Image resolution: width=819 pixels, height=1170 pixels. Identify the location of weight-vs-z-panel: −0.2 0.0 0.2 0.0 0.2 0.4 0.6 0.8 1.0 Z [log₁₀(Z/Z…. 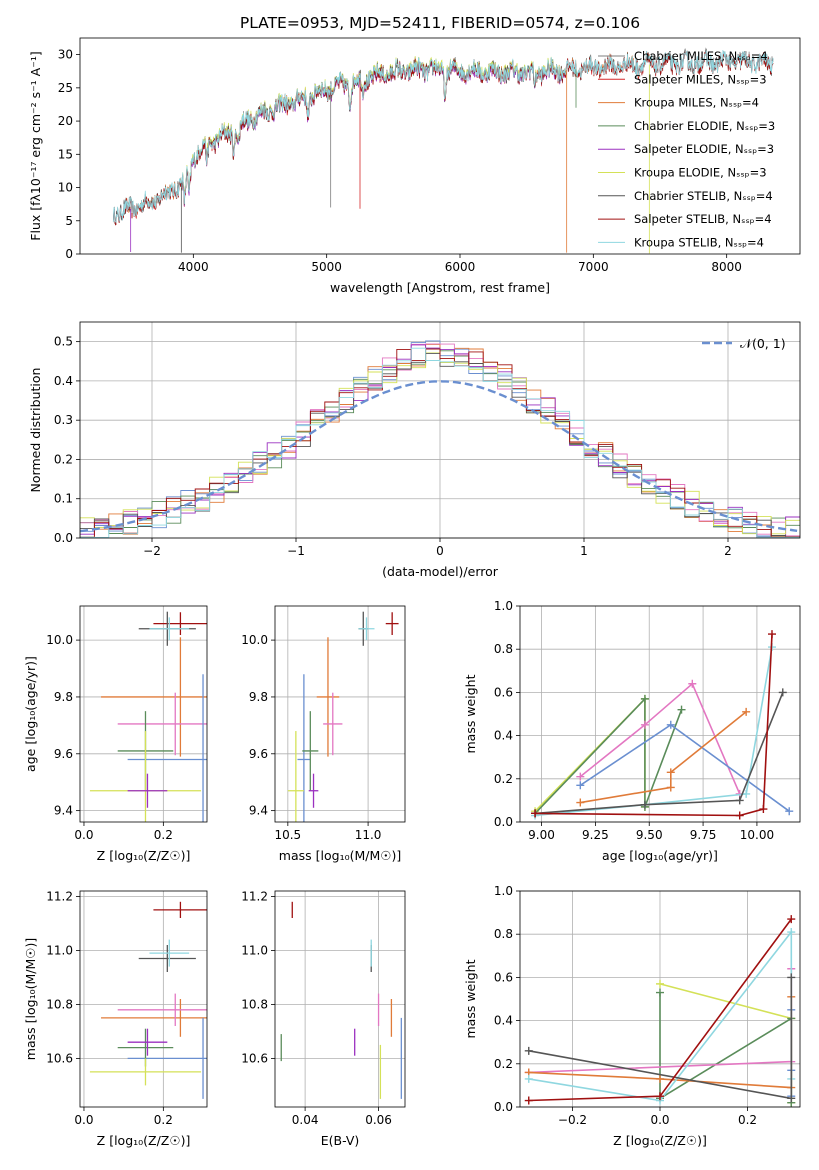
(632, 1016).